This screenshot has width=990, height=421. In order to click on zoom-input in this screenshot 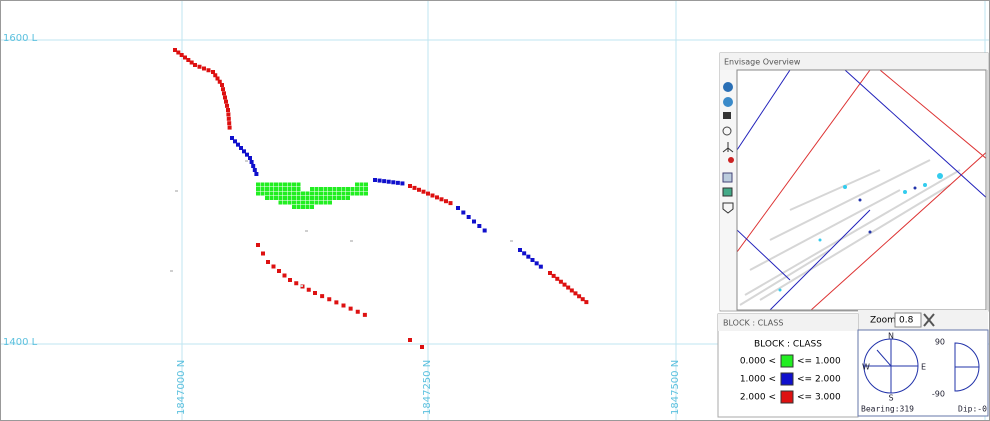, I will do `click(908, 320)`.